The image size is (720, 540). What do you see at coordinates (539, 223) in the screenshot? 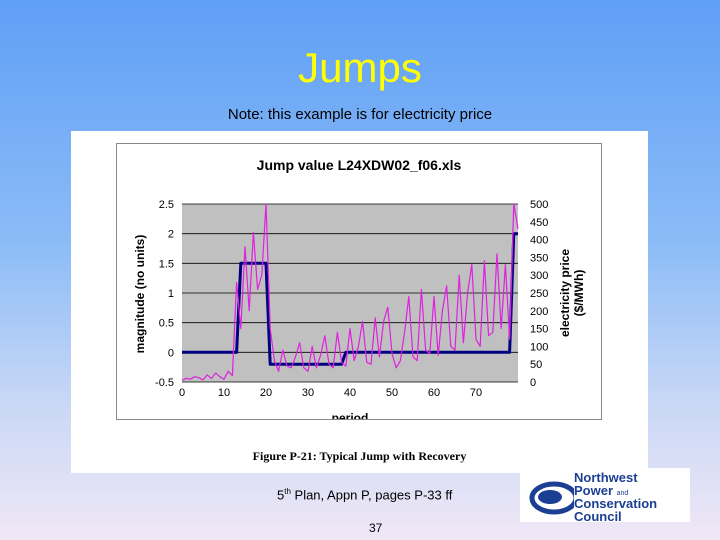
I see `y2-tick-label: 450` at bounding box center [539, 223].